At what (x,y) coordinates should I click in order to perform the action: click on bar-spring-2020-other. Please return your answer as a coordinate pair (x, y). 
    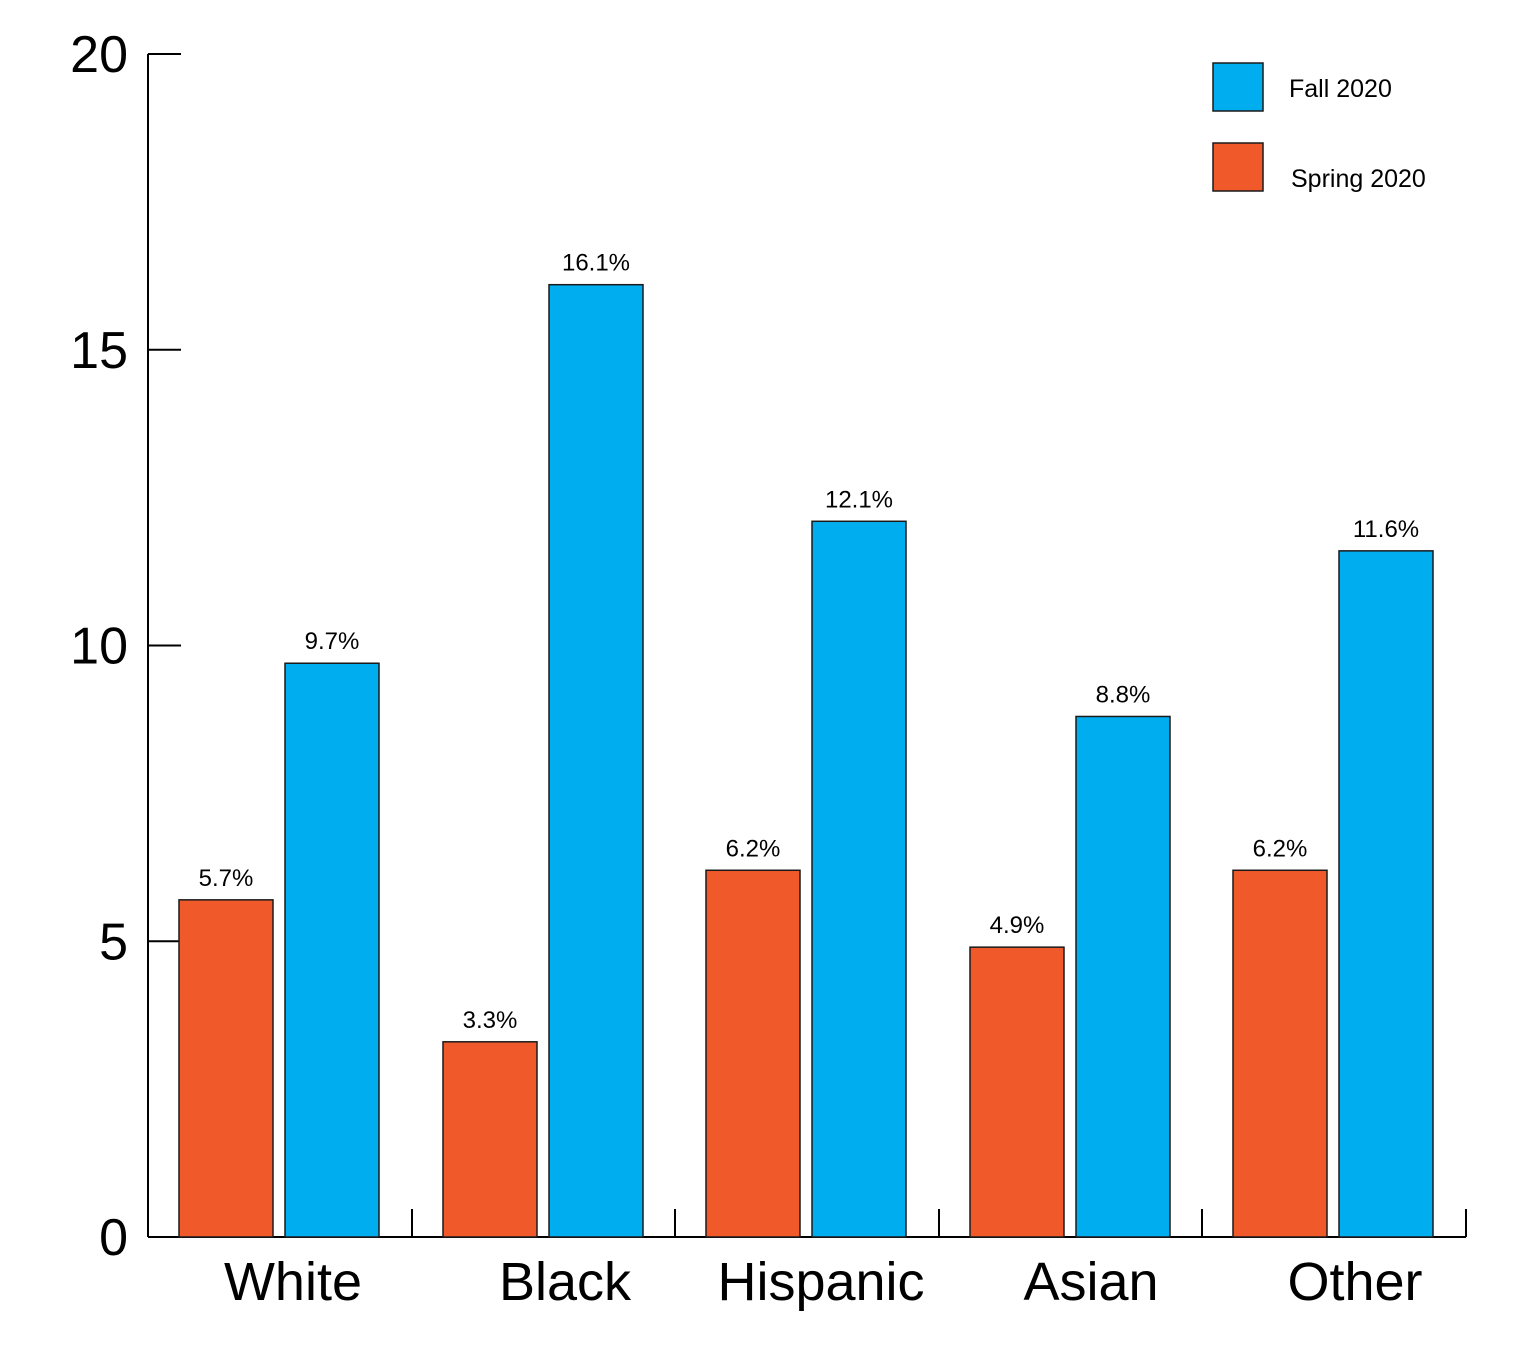
    Looking at the image, I should click on (1280, 1053).